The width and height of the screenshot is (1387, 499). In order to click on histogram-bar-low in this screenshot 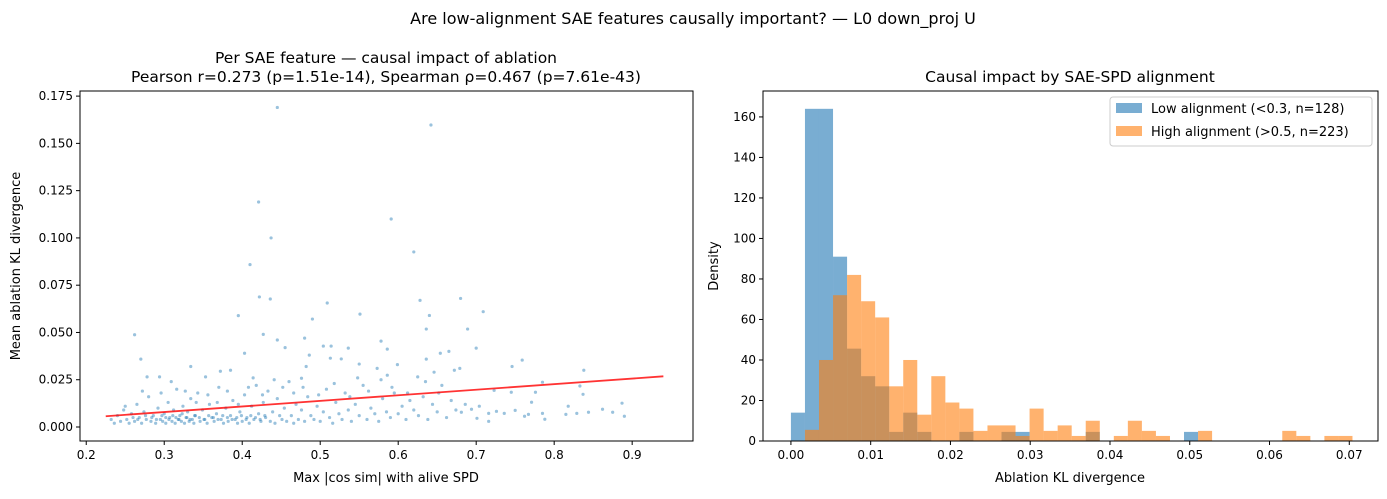, I will do `click(826, 275)`.